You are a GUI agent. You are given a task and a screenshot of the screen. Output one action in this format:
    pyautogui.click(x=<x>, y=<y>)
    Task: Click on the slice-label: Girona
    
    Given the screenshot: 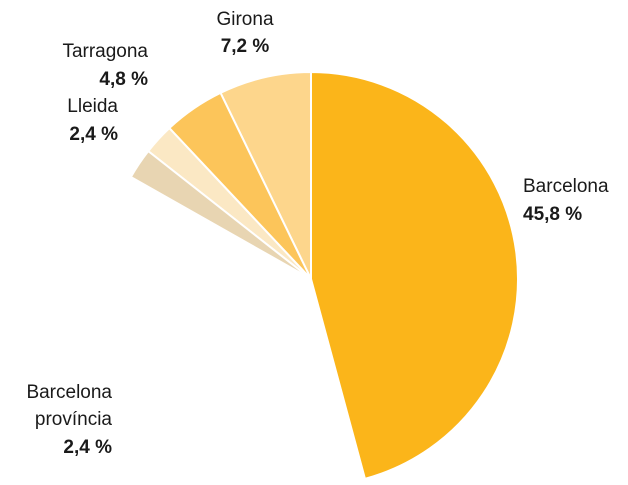 What is the action you would take?
    pyautogui.click(x=244, y=19)
    